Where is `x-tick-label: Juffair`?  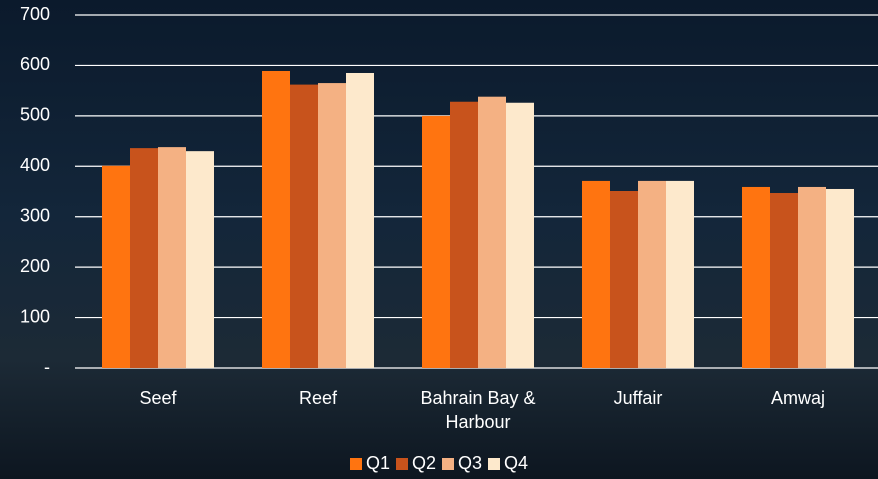 x-tick-label: Juffair is located at coordinates (638, 398).